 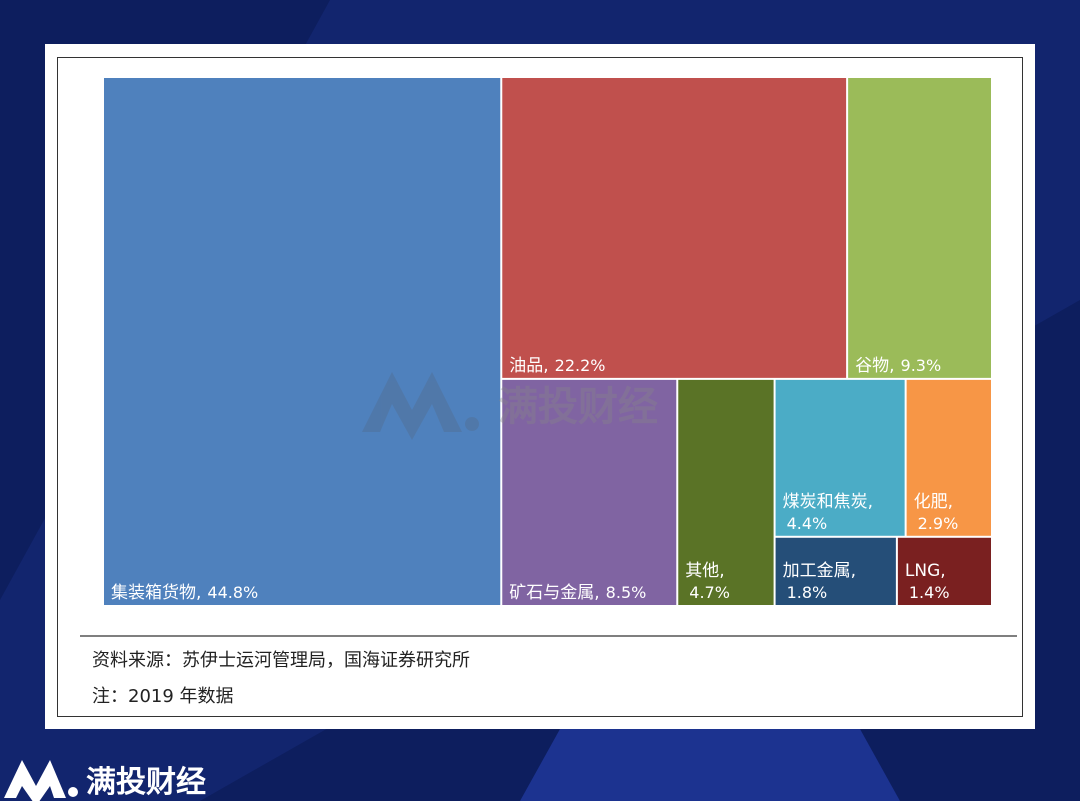 What do you see at coordinates (938, 523) in the screenshot?
I see `value-label: 2.9%` at bounding box center [938, 523].